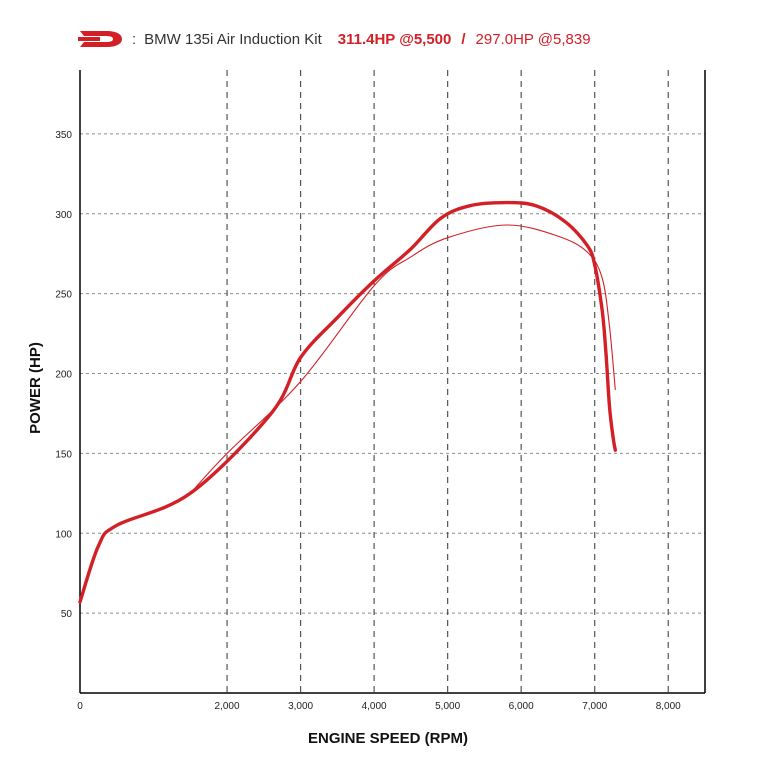 The height and width of the screenshot is (768, 768). Describe the element at coordinates (63, 375) in the screenshot. I see `y-tick-label: 200` at that location.